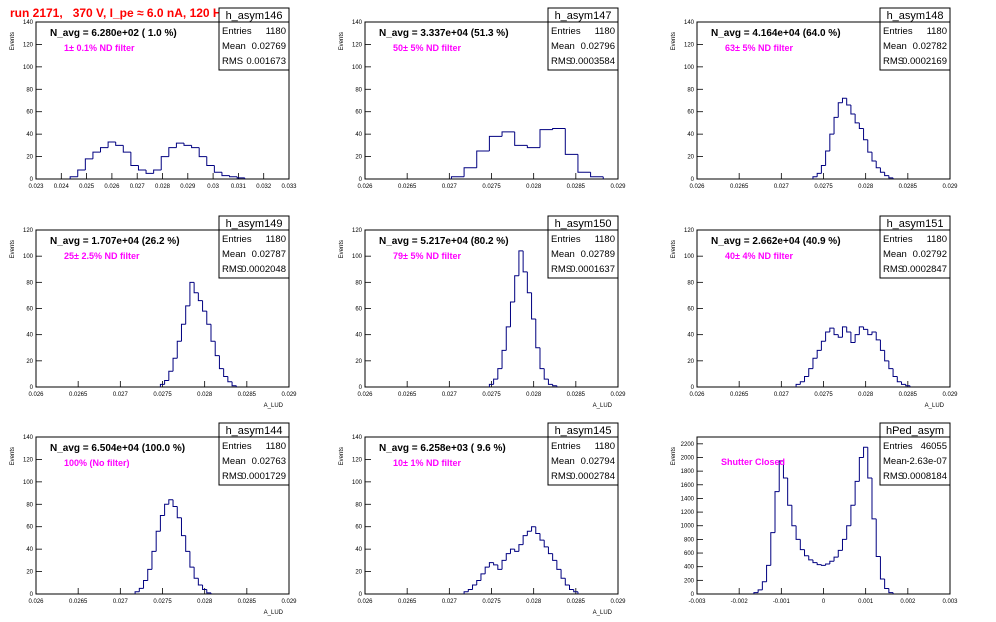  What do you see at coordinates (263, 476) in the screenshot?
I see `stats-value: 0.0001729` at bounding box center [263, 476].